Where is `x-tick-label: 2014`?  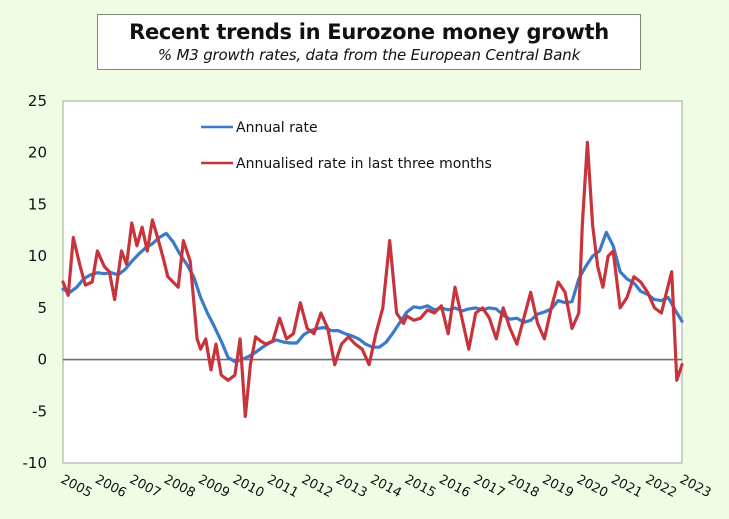 x-tick-label: 2014 is located at coordinates (386, 486).